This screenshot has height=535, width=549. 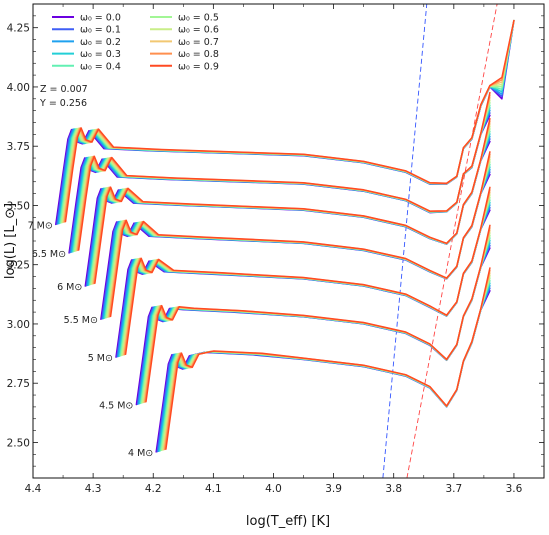 What do you see at coordinates (153, 489) in the screenshot?
I see `x-tick-label-2: 4.2` at bounding box center [153, 489].